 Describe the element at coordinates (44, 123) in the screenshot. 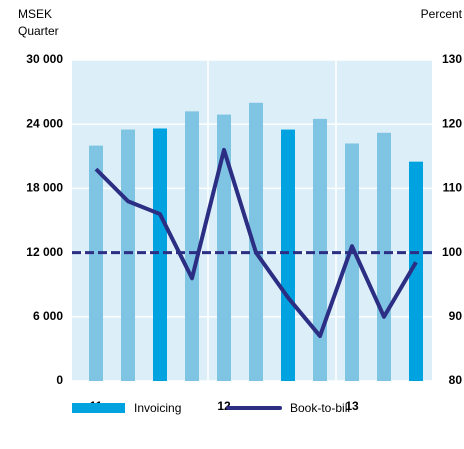

I see `y-tick-label: 24 000` at that location.